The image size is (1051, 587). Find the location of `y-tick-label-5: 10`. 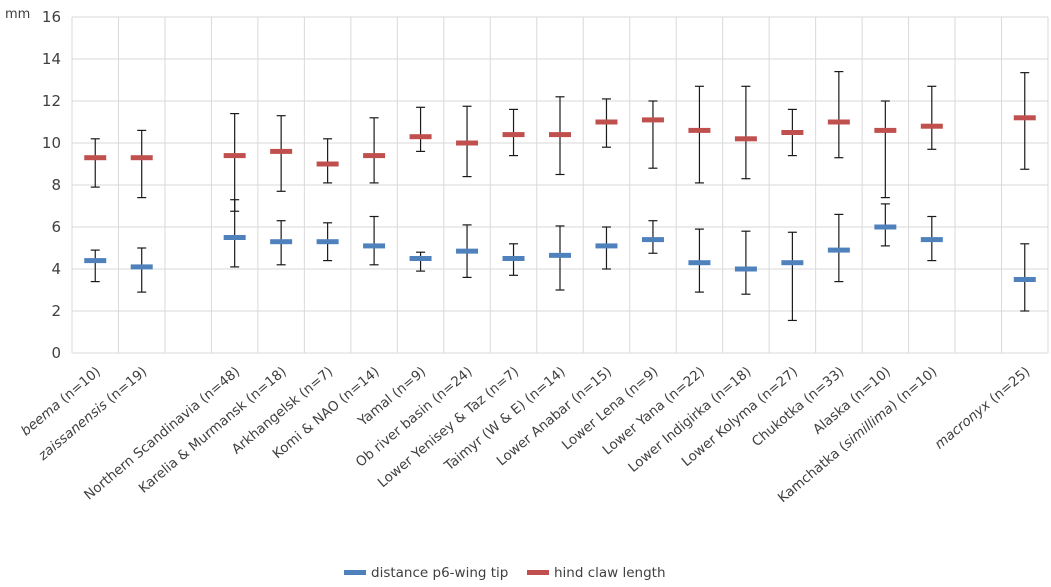

y-tick-label-5: 10 is located at coordinates (51, 143).